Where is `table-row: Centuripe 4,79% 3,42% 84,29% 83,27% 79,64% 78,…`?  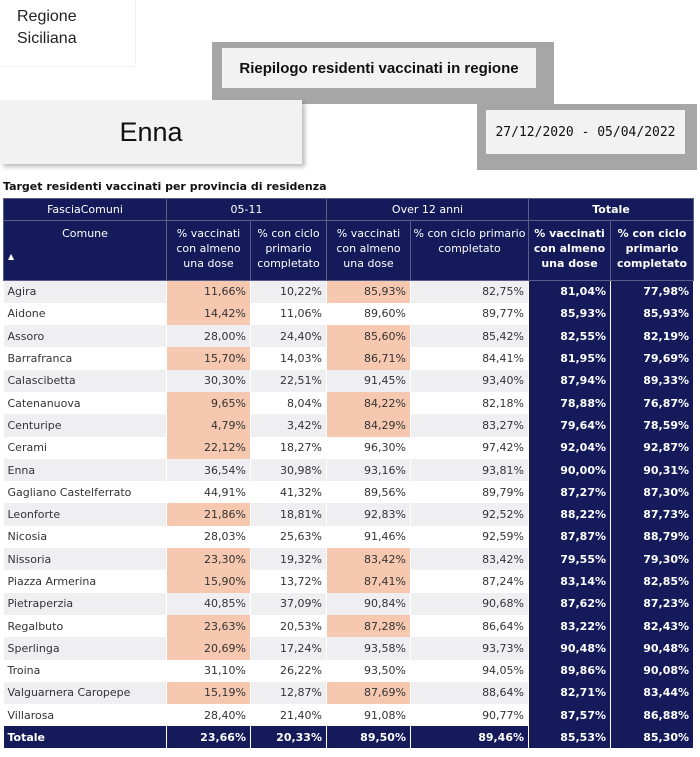 table-row: Centuripe 4,79% 3,42% 84,29% 83,27% 79,64% 78,… is located at coordinates (349, 425).